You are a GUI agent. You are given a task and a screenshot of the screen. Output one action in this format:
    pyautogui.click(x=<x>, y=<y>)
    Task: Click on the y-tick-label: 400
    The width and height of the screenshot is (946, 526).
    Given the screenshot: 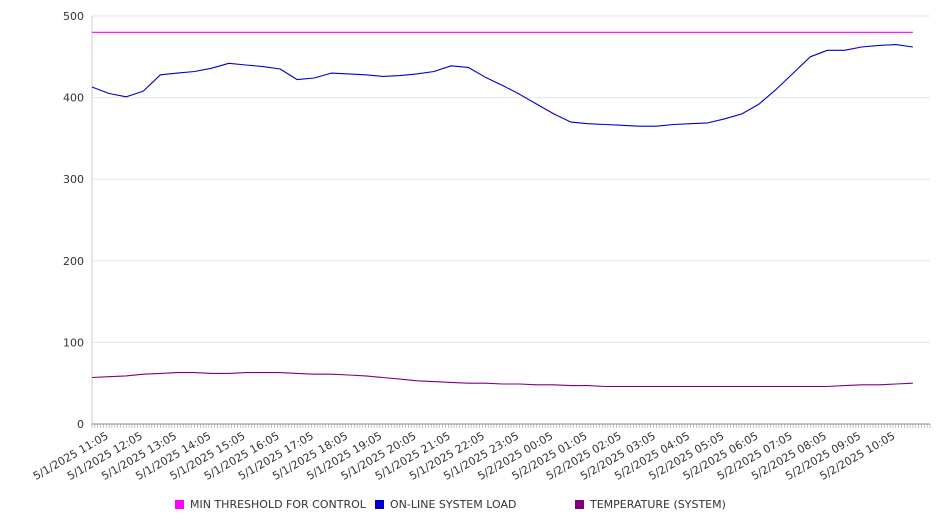 What is the action you would take?
    pyautogui.click(x=73, y=98)
    